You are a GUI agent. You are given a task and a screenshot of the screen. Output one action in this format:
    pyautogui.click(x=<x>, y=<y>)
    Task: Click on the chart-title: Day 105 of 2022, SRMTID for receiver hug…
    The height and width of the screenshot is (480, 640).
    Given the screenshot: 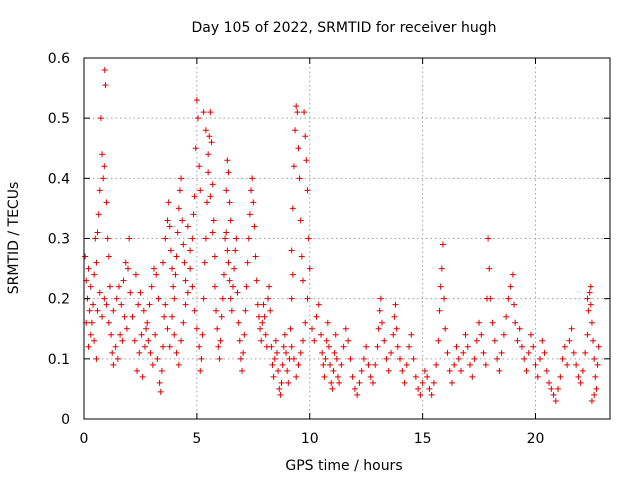 What is the action you would take?
    pyautogui.click(x=344, y=28)
    